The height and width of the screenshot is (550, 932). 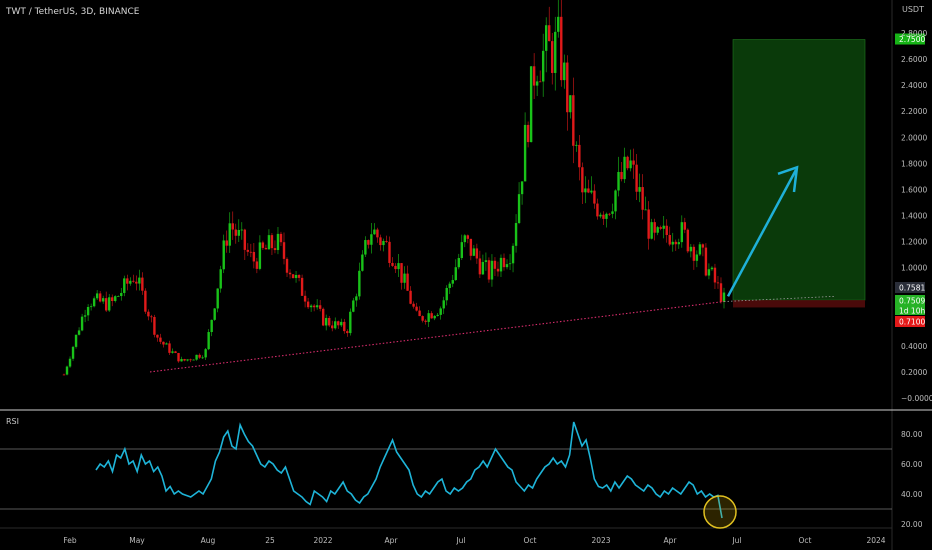 What do you see at coordinates (914, 268) in the screenshot?
I see `price-tick-label: 1.0000` at bounding box center [914, 268].